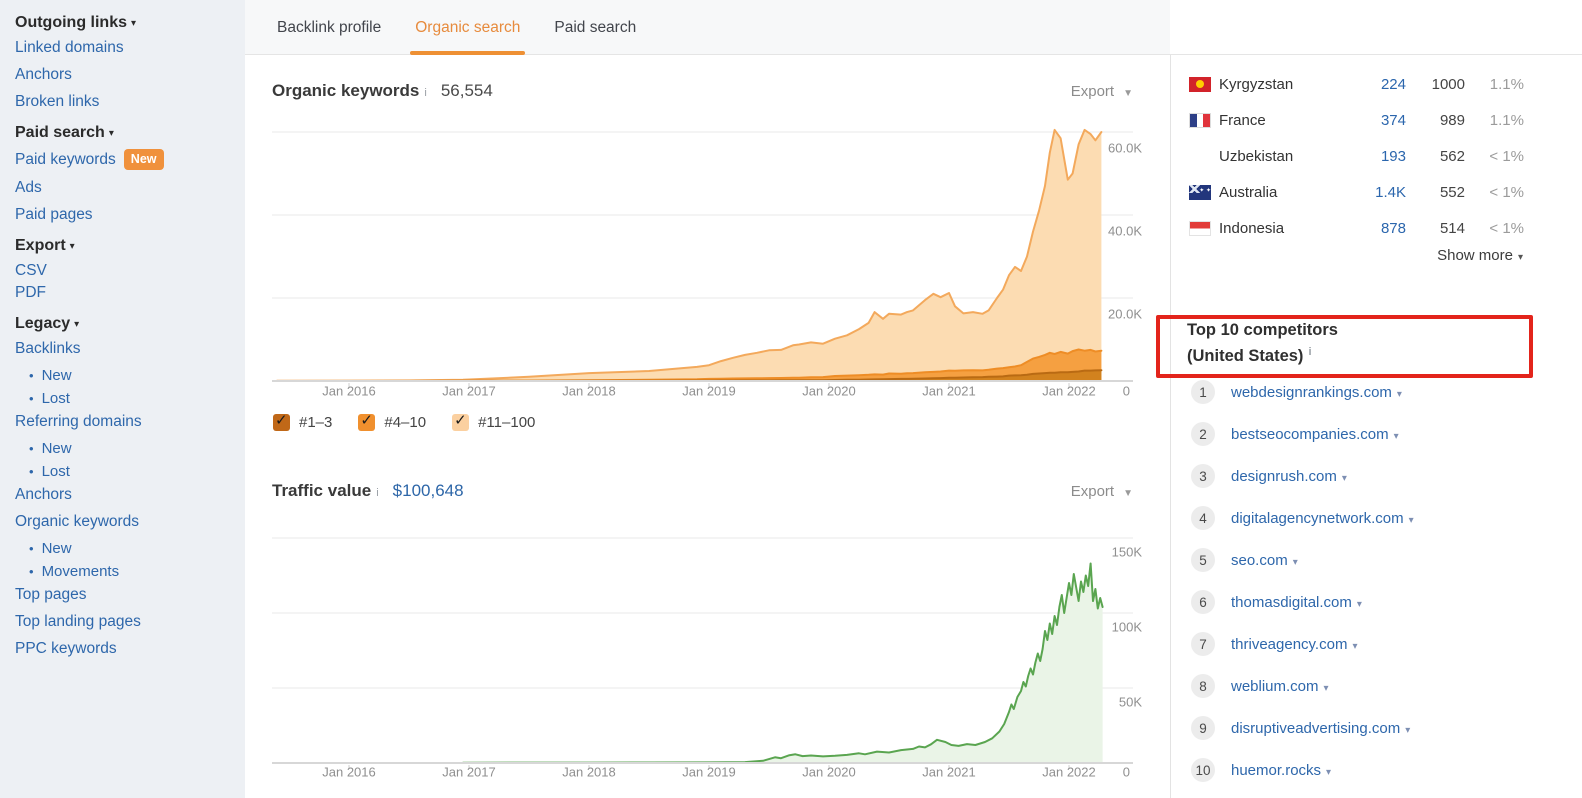  I want to click on country-keywords-link: 374, so click(1393, 120).